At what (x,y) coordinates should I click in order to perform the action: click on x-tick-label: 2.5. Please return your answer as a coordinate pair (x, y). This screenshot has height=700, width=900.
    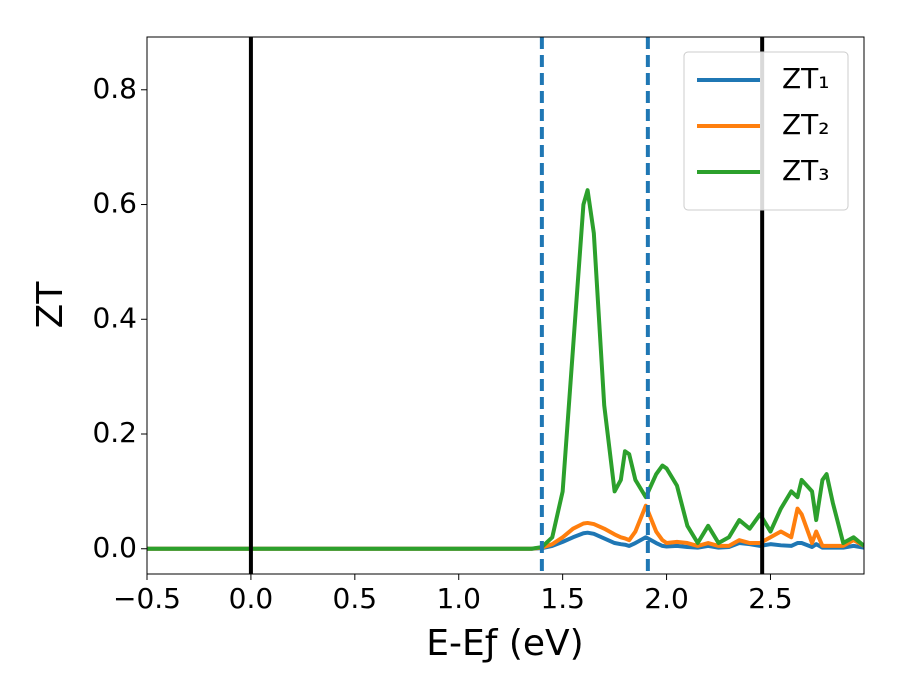
    Looking at the image, I should click on (770, 598).